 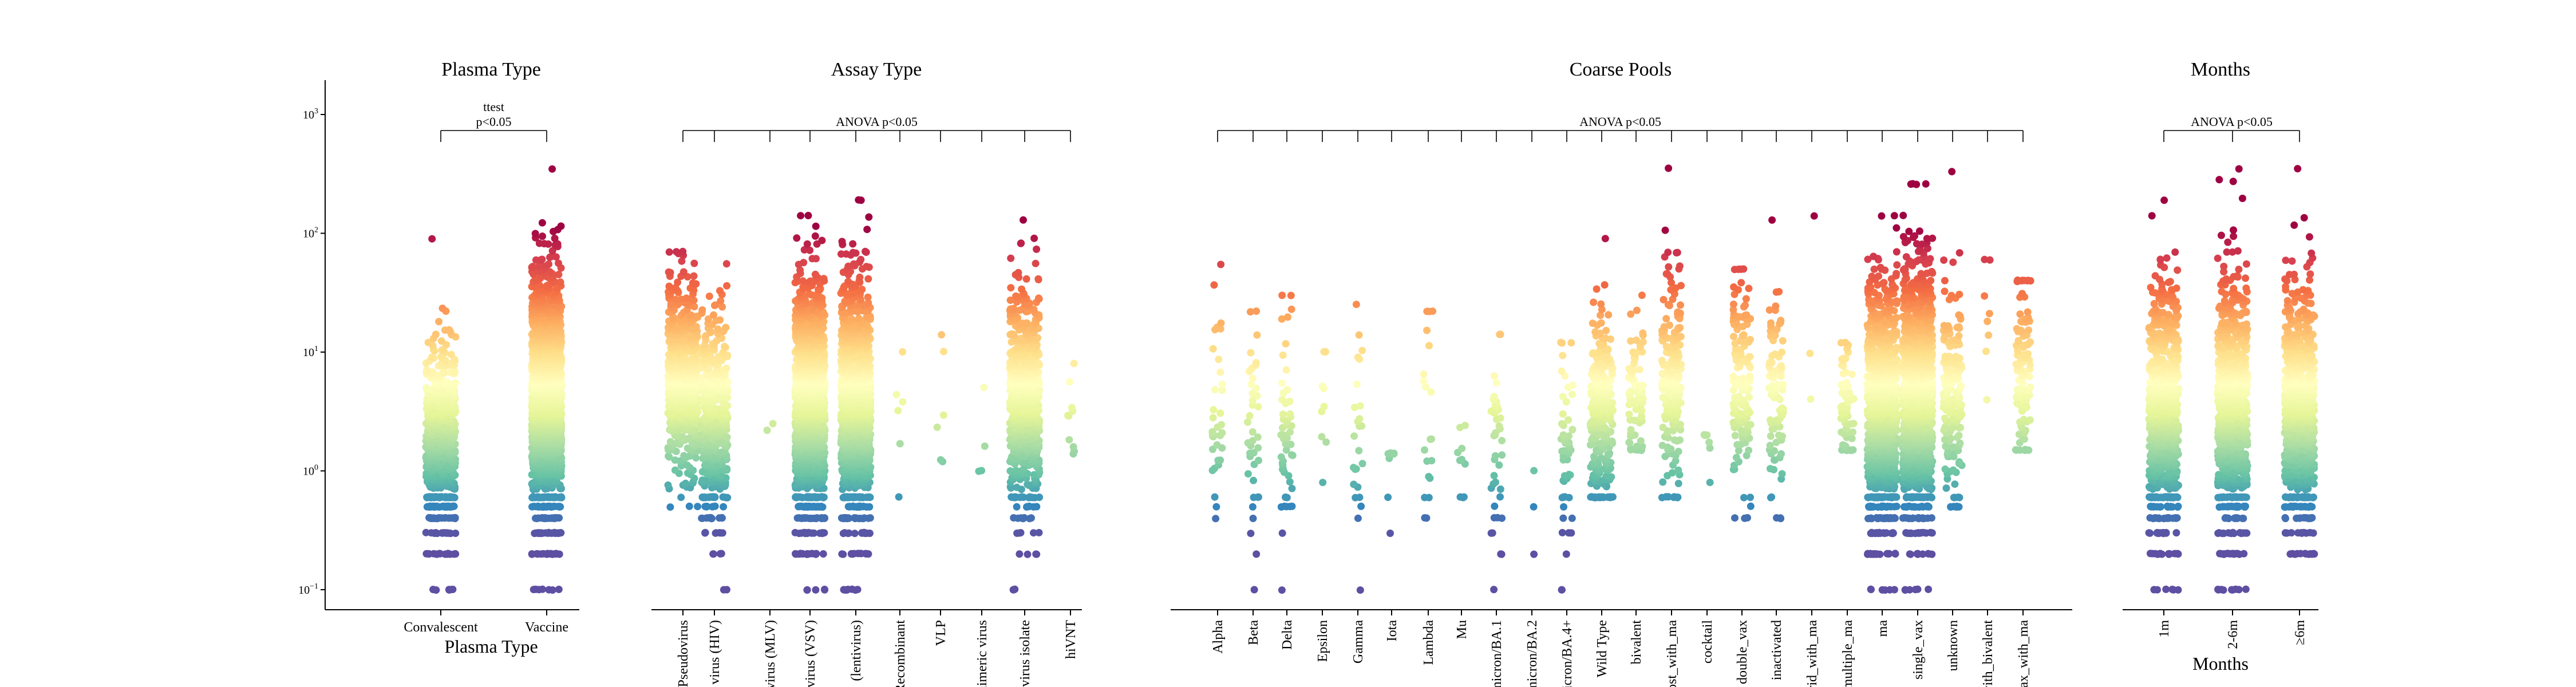 What do you see at coordinates (683, 379) in the screenshot?
I see `strip-assay-type-pseudovirus` at bounding box center [683, 379].